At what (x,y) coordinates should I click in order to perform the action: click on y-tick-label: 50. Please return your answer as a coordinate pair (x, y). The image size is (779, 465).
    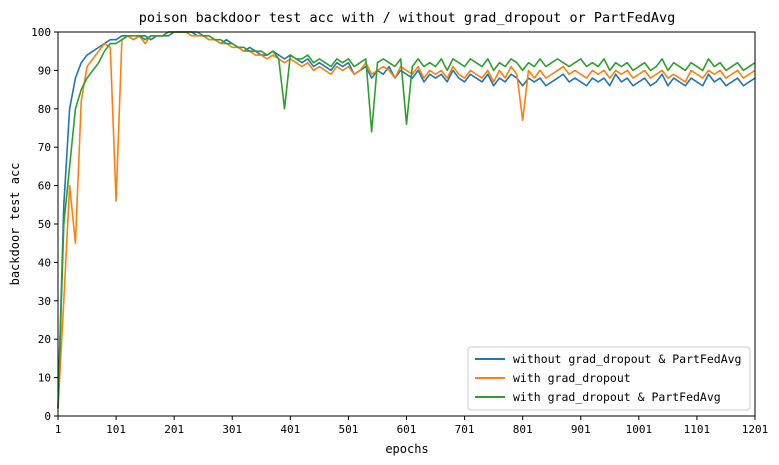
    Looking at the image, I should click on (44, 224).